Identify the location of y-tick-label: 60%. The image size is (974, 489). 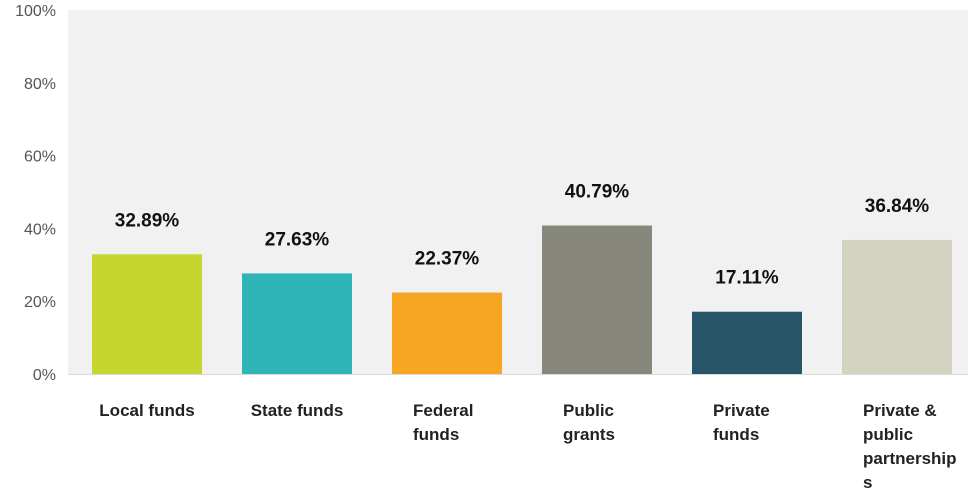
(40, 157).